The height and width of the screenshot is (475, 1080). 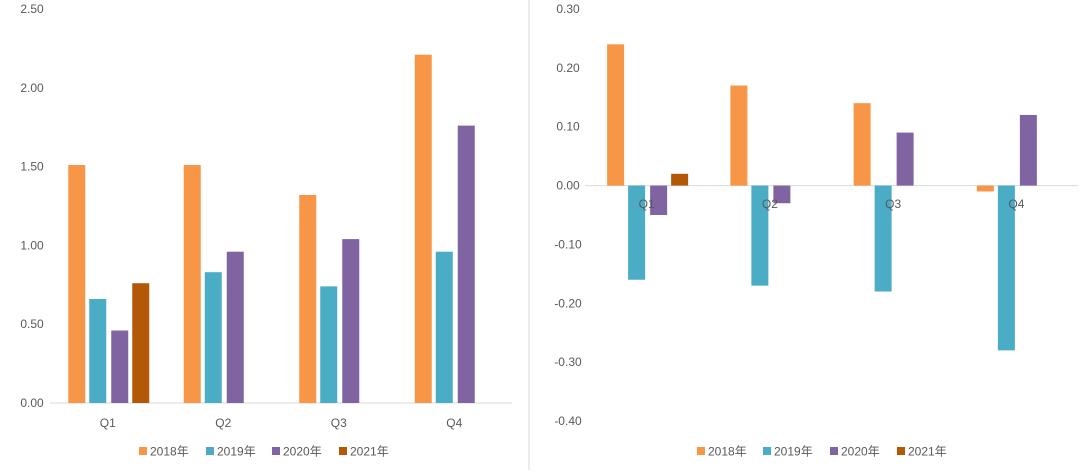 I want to click on y-tick-label: 1.50, so click(x=32, y=167).